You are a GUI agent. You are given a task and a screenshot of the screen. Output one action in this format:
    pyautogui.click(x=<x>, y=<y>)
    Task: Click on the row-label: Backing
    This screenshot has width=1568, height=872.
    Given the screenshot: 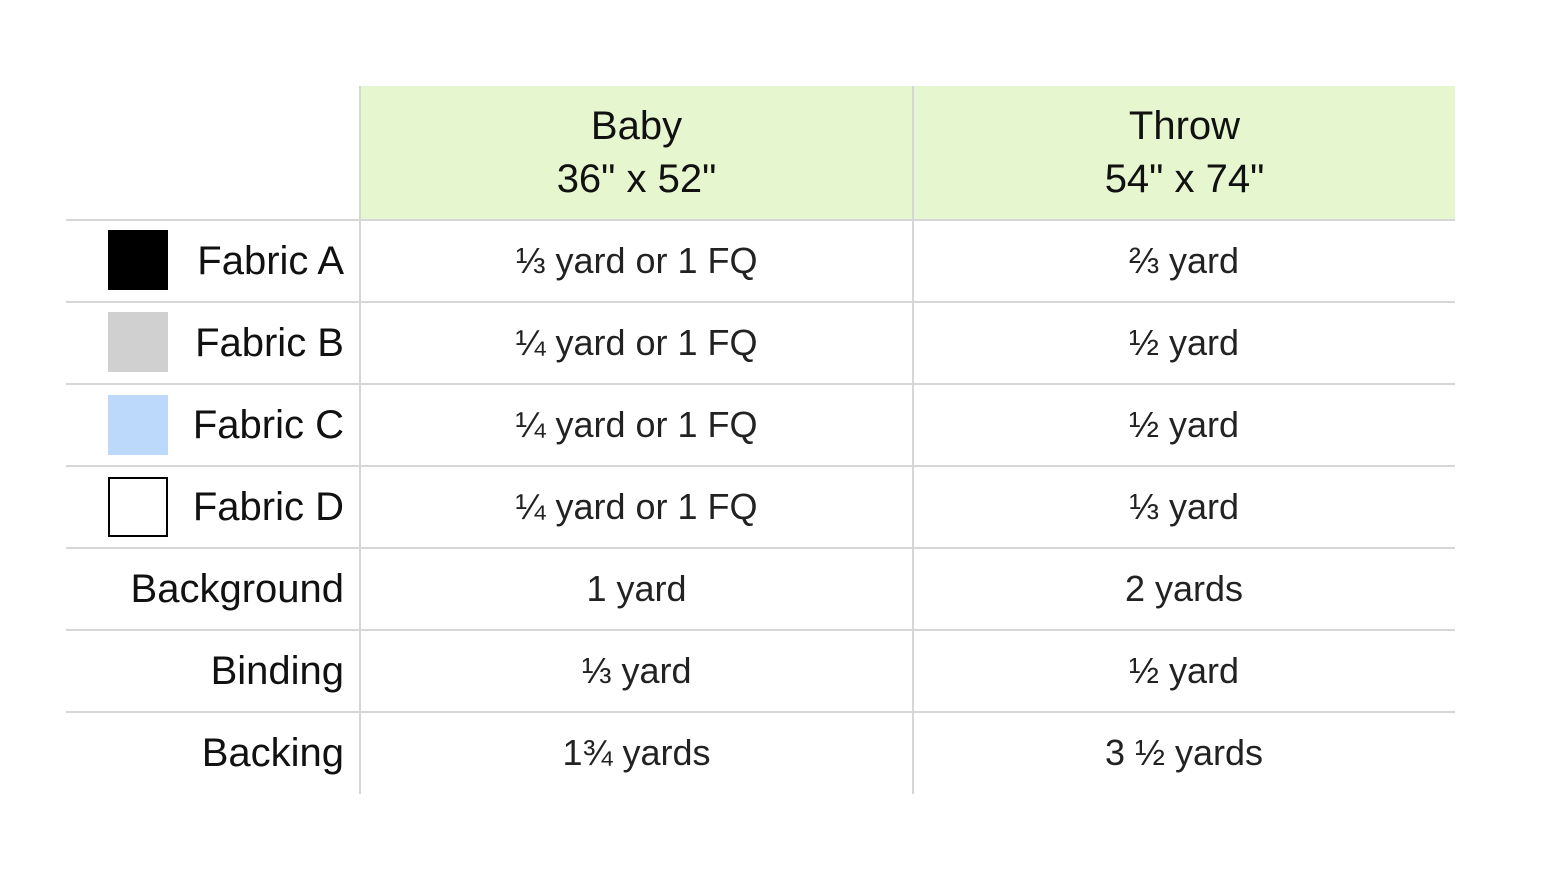 What is the action you would take?
    pyautogui.click(x=272, y=752)
    